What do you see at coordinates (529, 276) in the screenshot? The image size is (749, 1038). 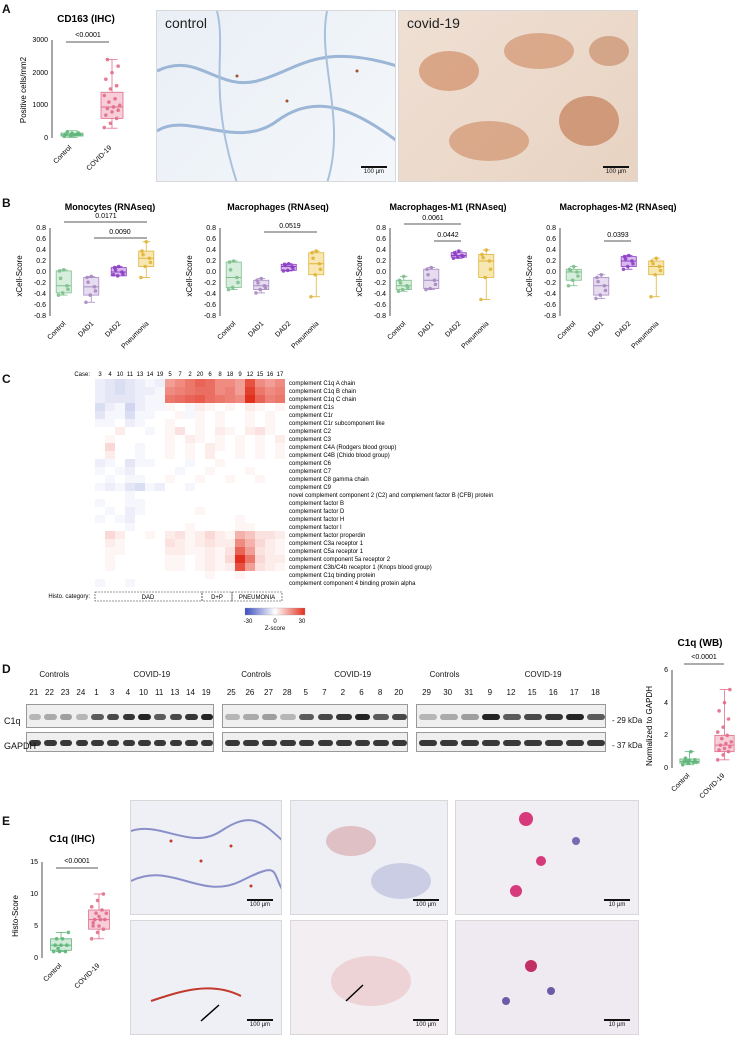 I see `y-axis-label: xCell-Score` at bounding box center [529, 276].